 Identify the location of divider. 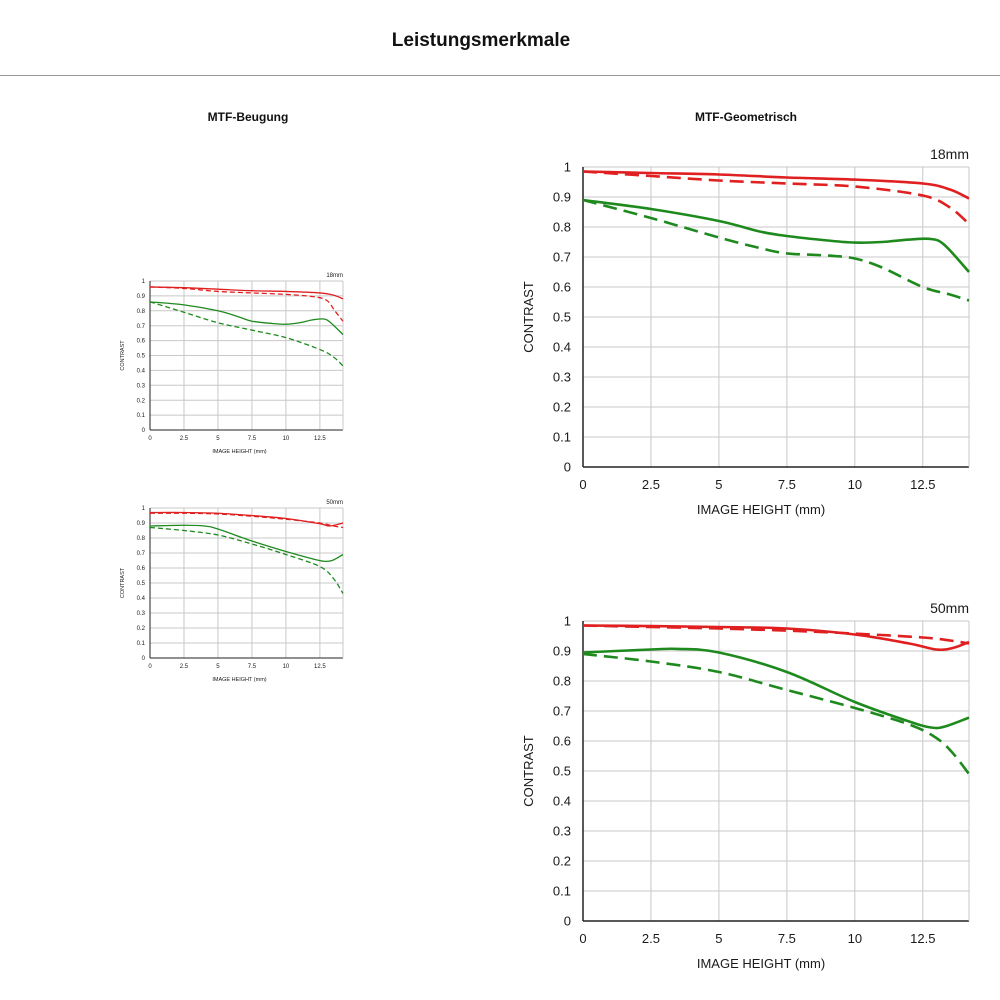
(500, 75).